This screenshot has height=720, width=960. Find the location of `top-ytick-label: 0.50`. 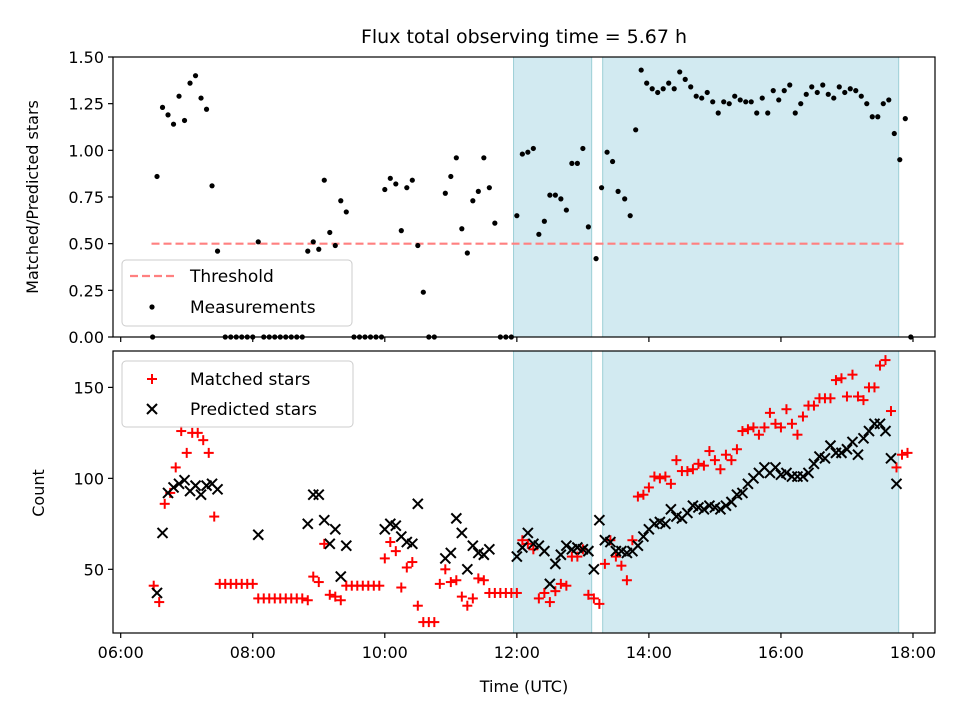

top-ytick-label: 0.50 is located at coordinates (86, 244).